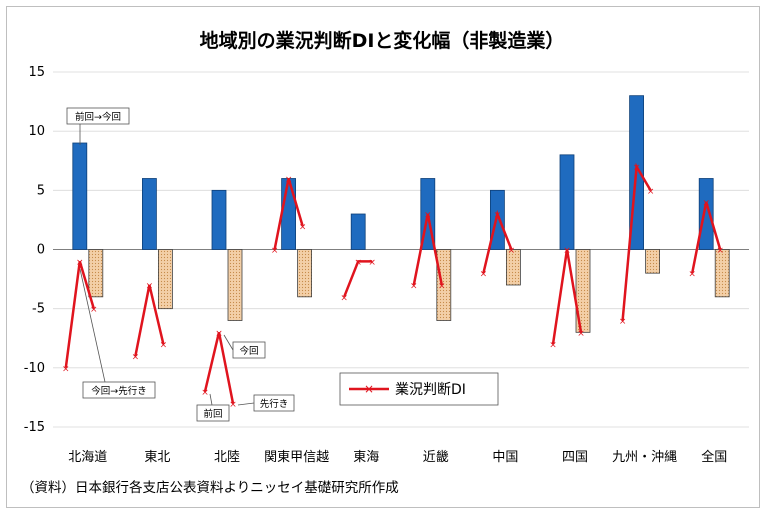  What do you see at coordinates (98, 126) in the screenshot?
I see `annotation-prev-to-now: 前回→今回` at bounding box center [98, 126].